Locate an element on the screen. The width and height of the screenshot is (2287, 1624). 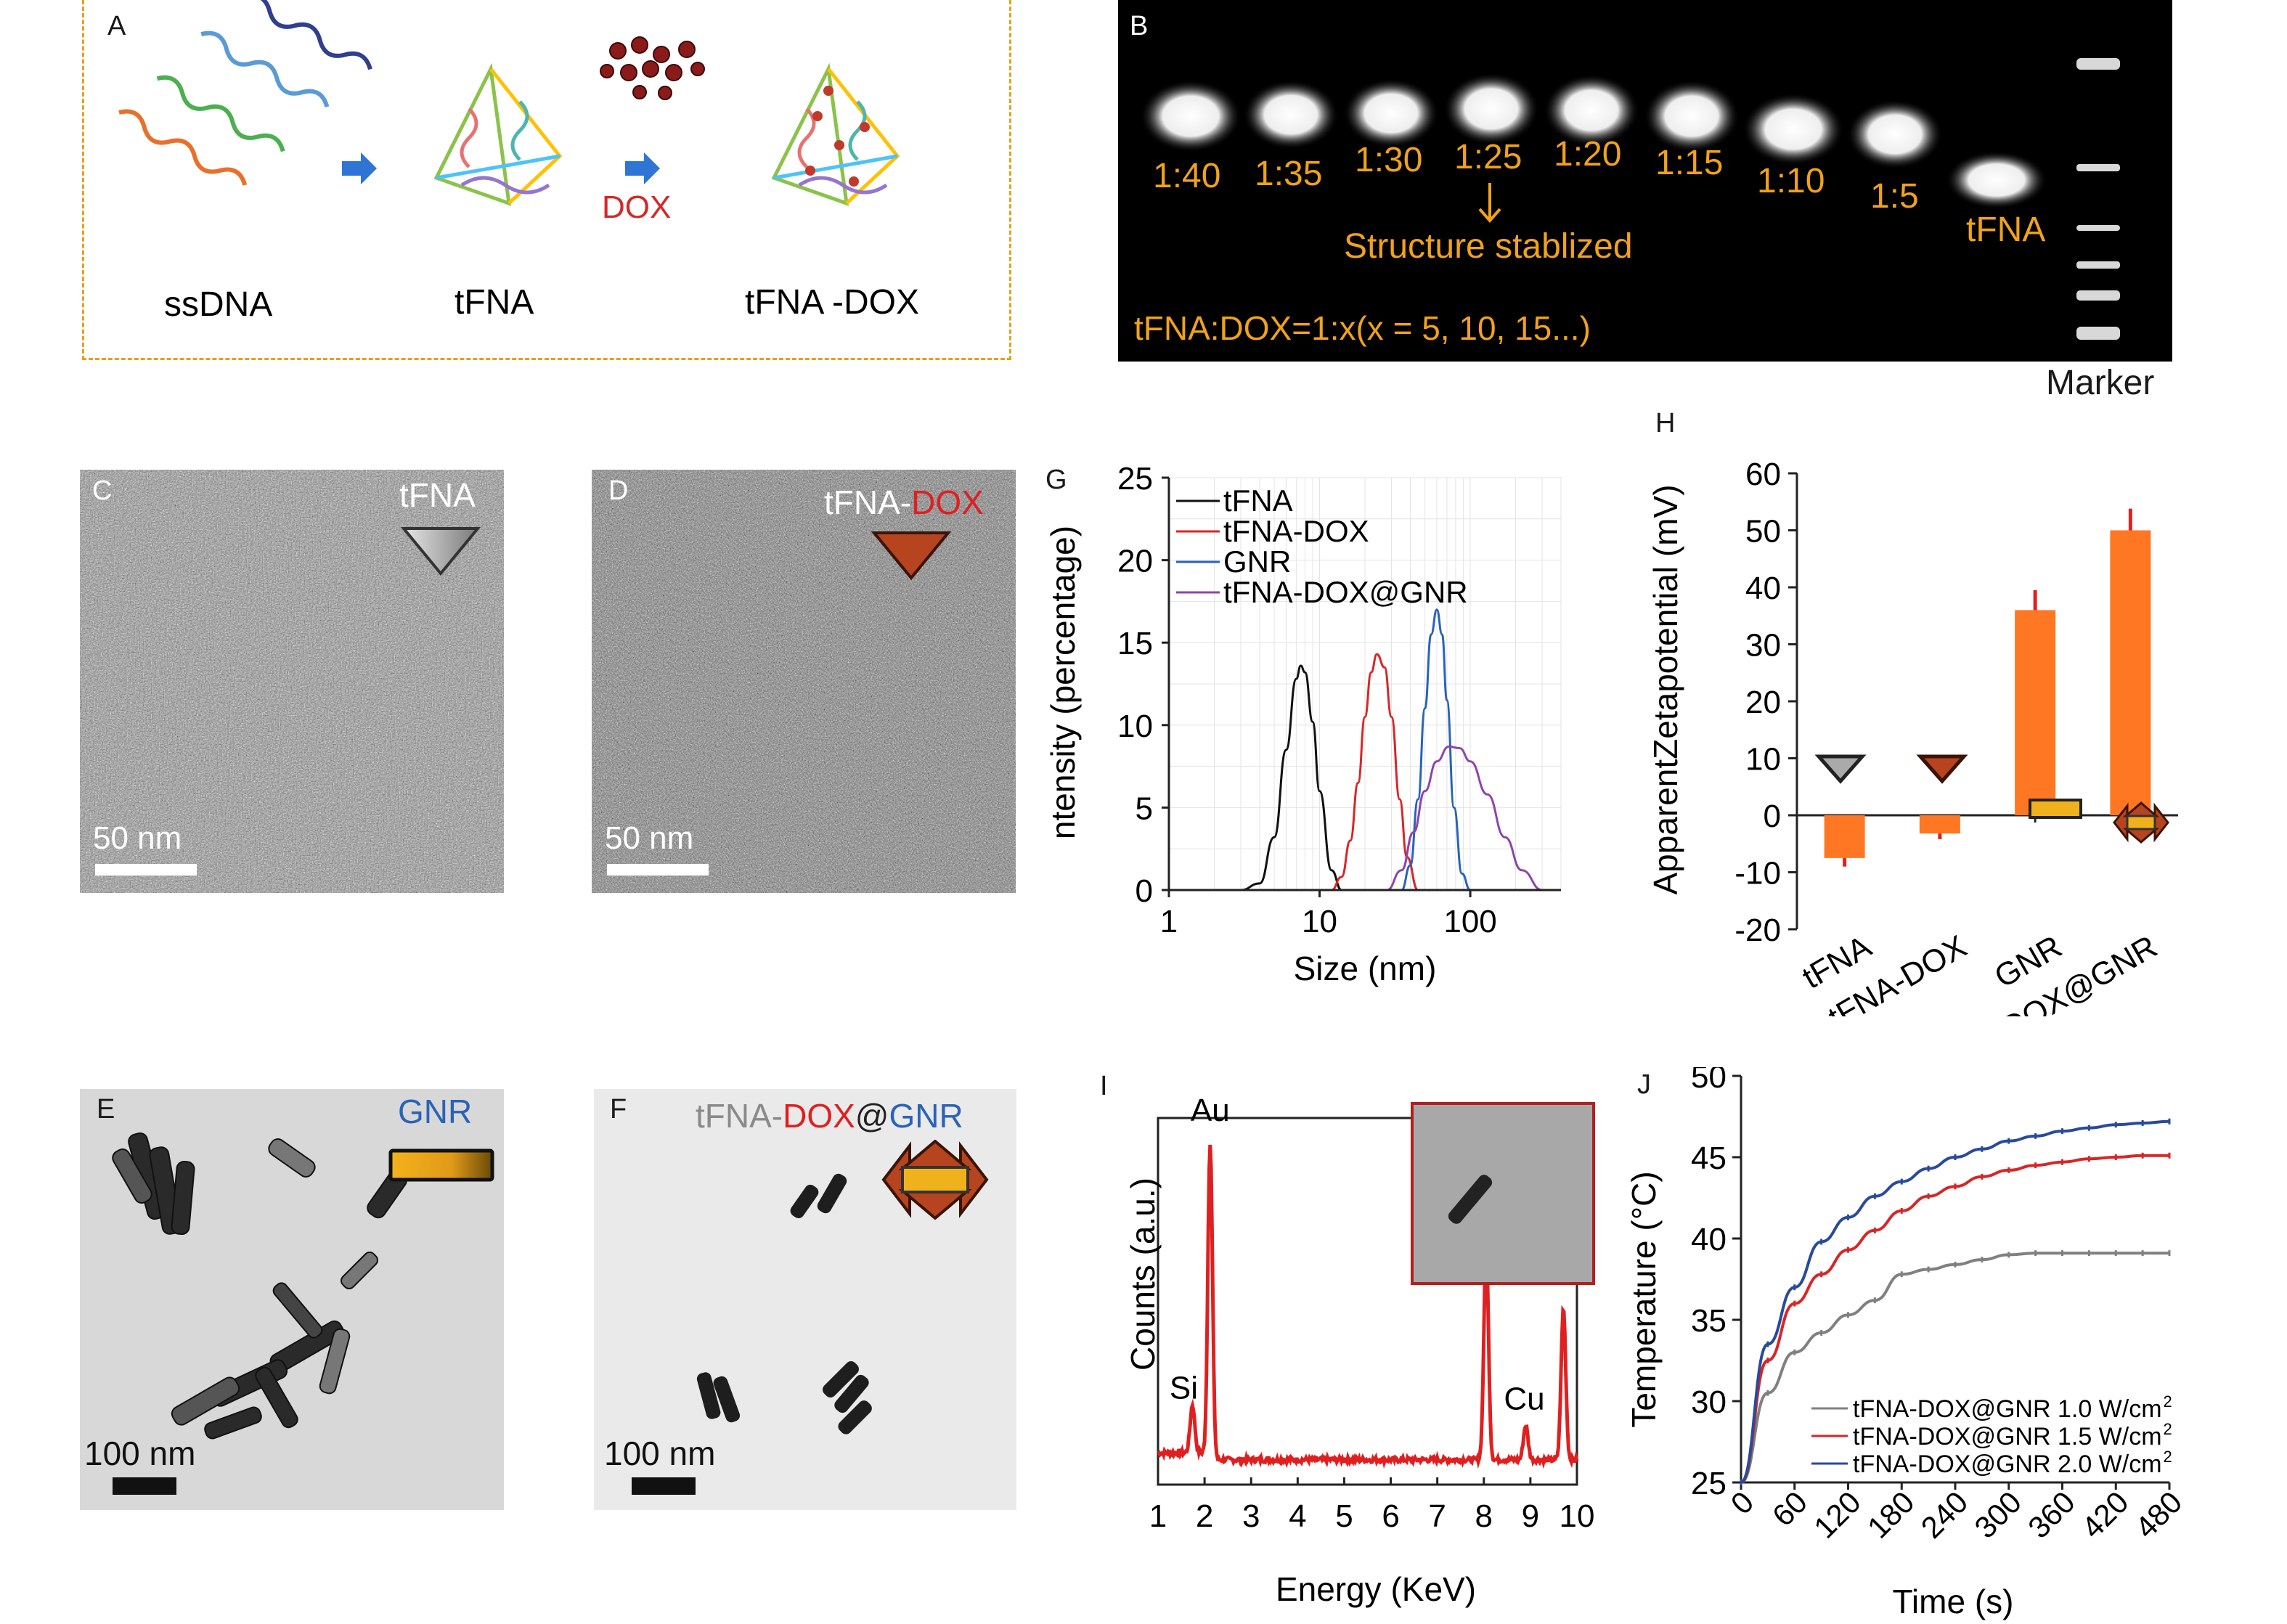
x-tick-label: 100 is located at coordinates (1469, 921).